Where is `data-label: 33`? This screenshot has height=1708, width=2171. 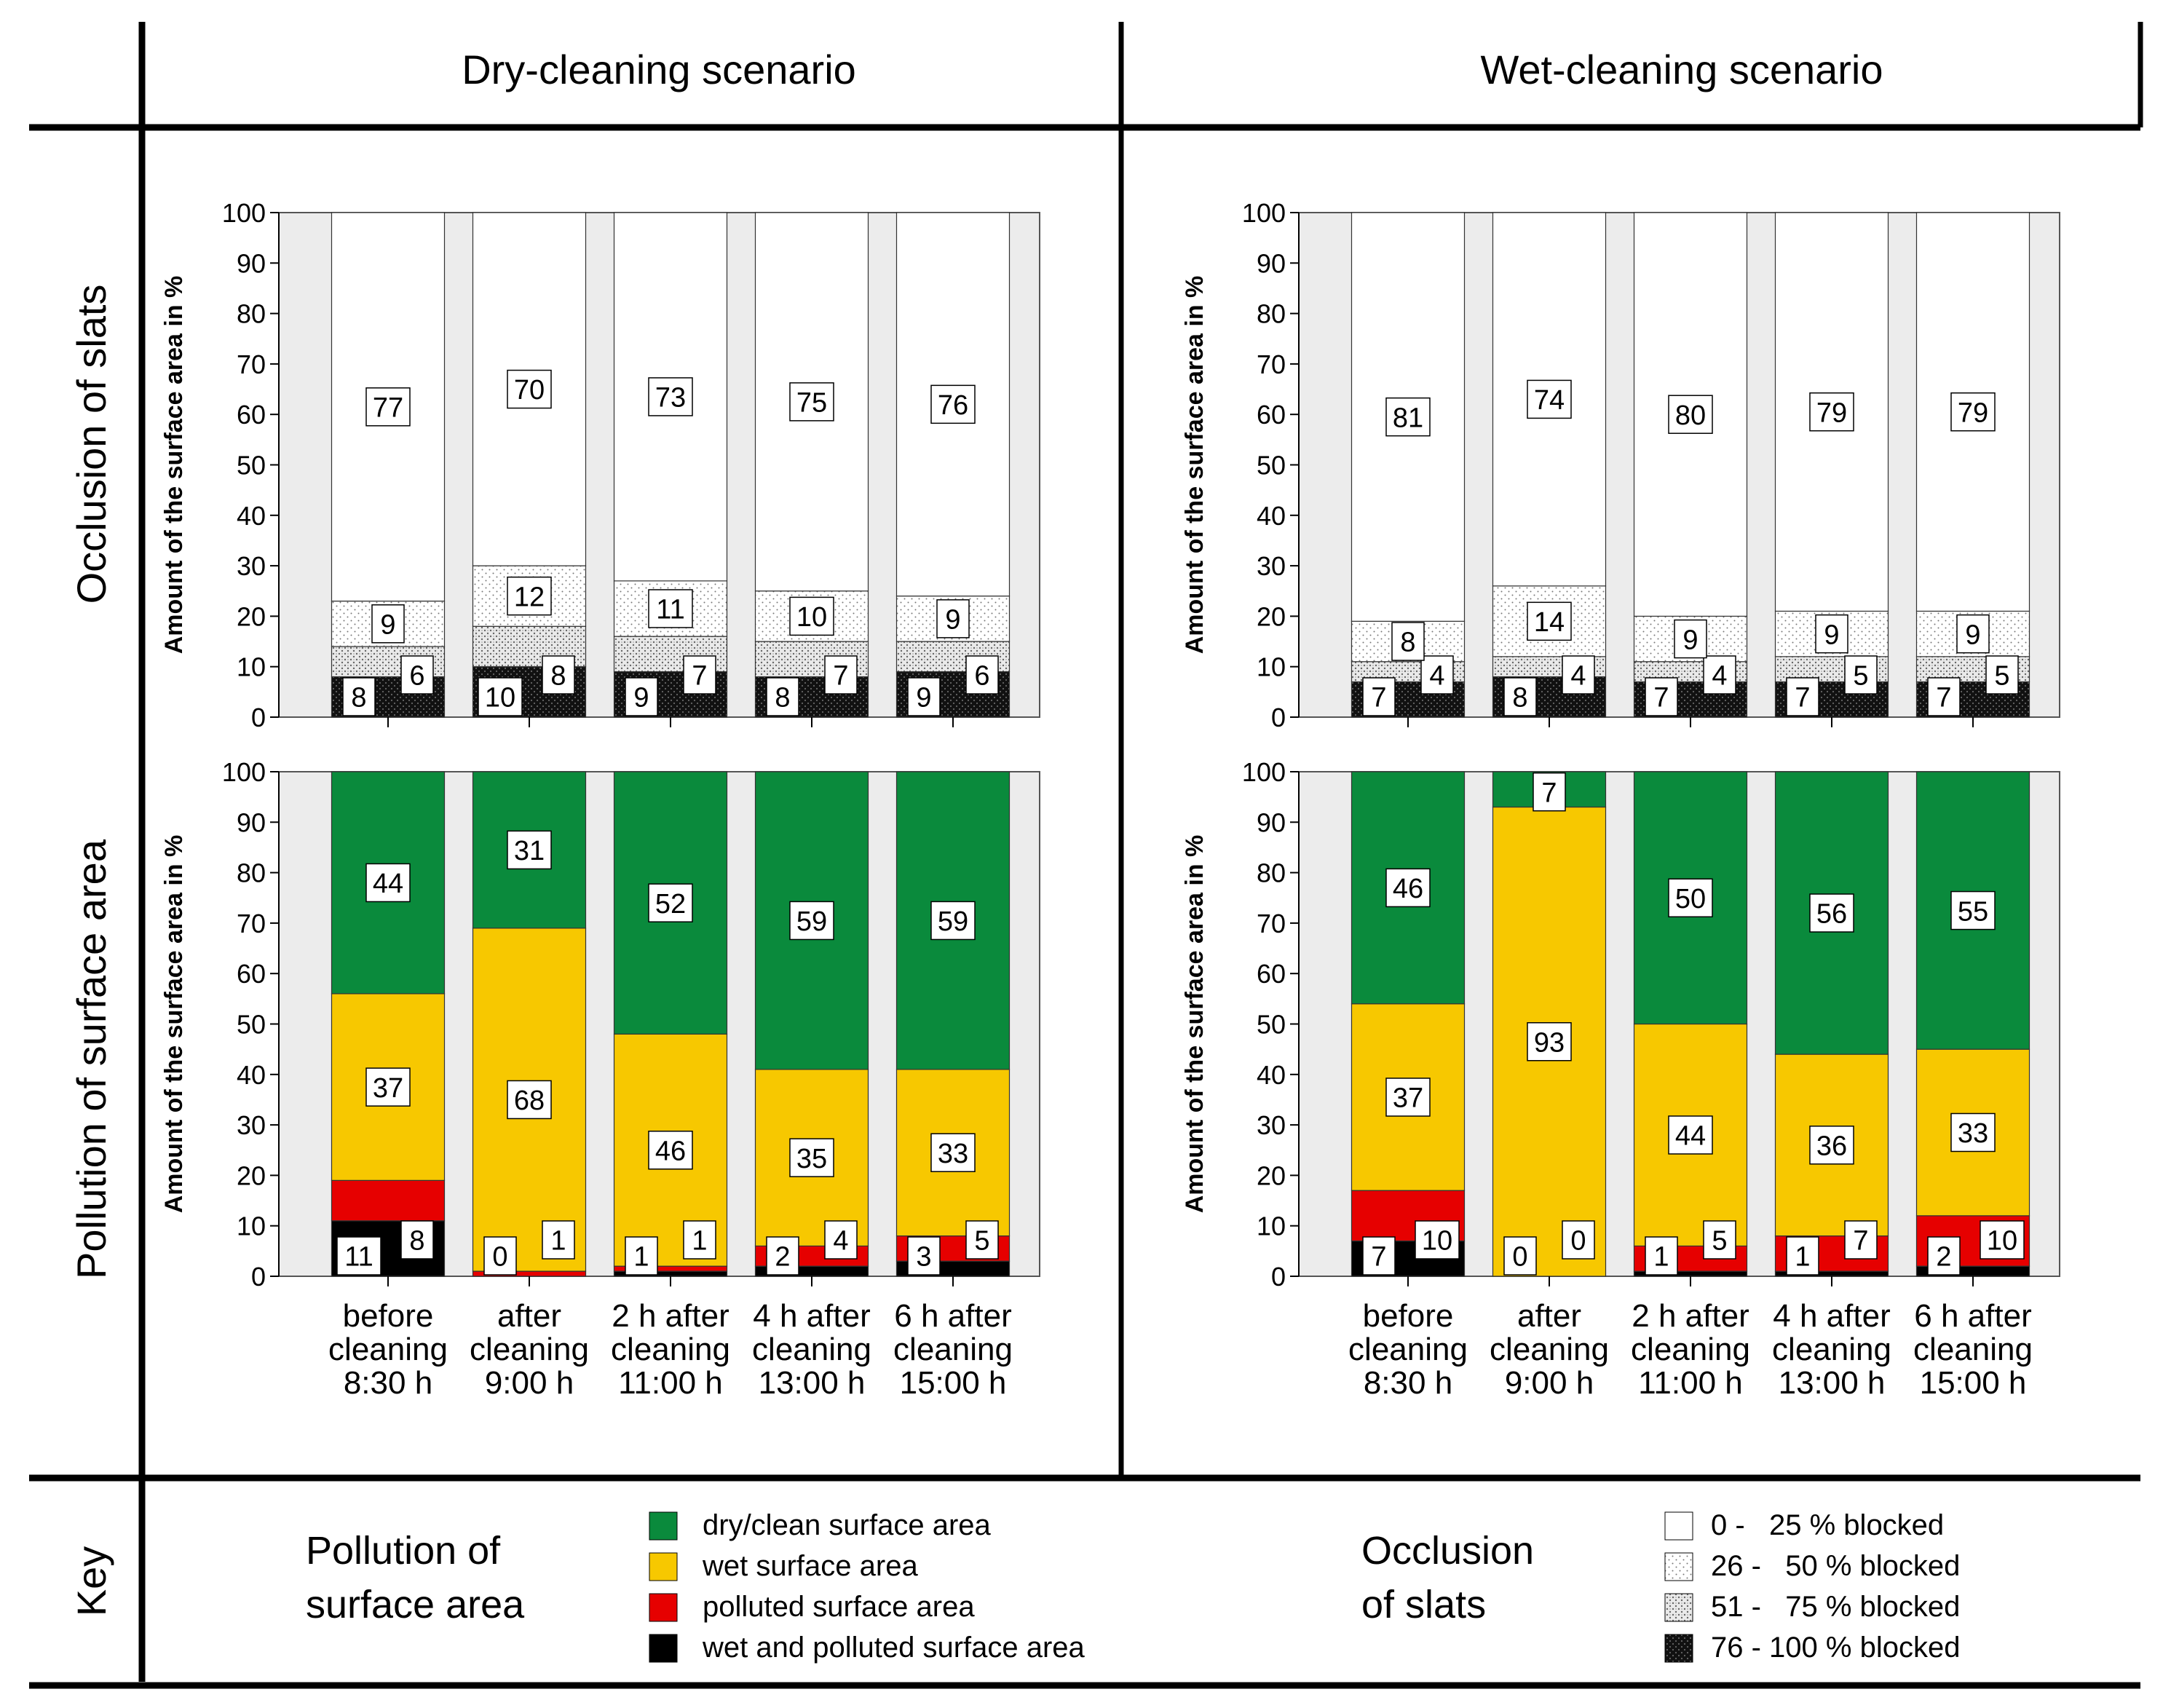
data-label: 33 is located at coordinates (1973, 1133).